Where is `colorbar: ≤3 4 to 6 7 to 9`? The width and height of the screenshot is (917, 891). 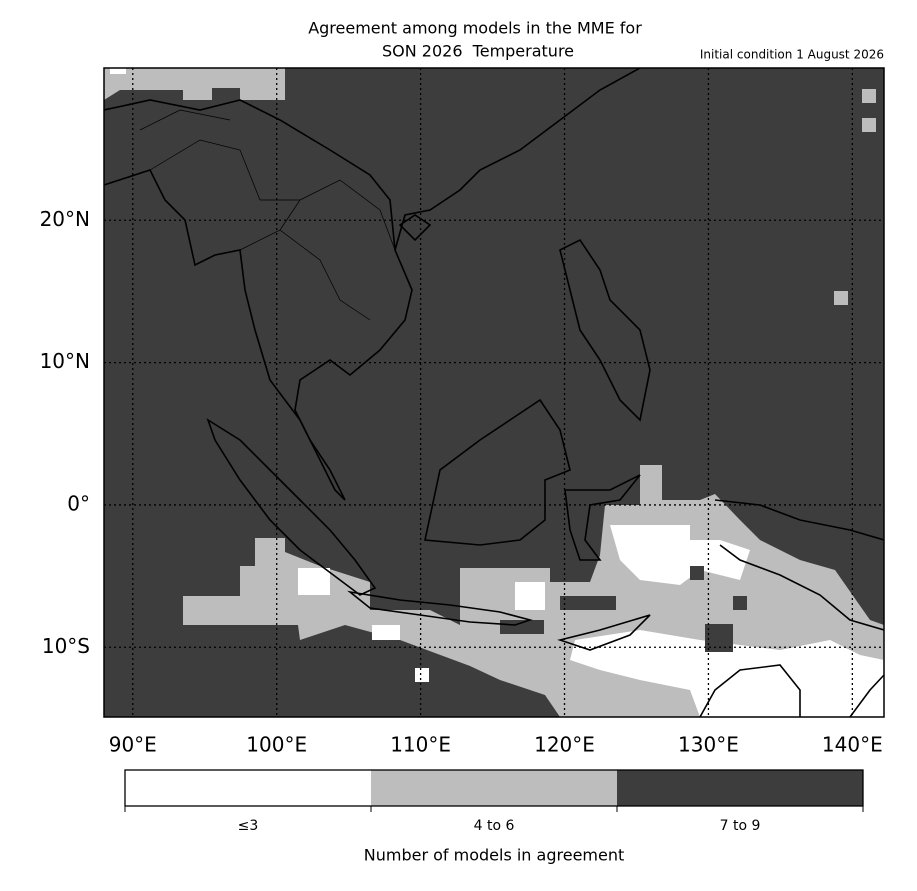
colorbar: ≤3 4 to 6 7 to 9 is located at coordinates (494, 801).